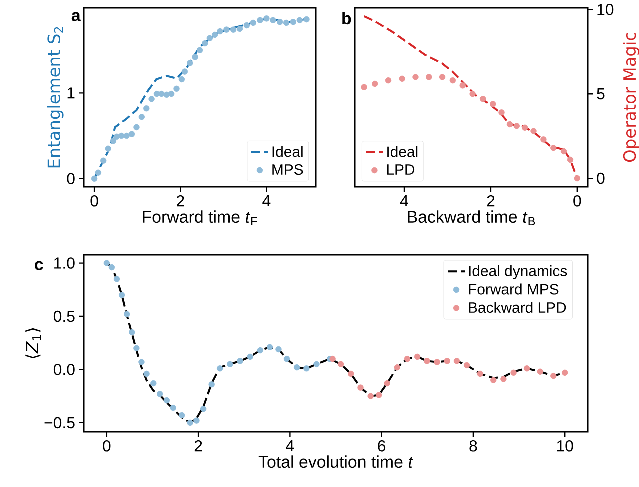  I want to click on x-axis-title: Forward time t$_{F}$, so click(200, 218).